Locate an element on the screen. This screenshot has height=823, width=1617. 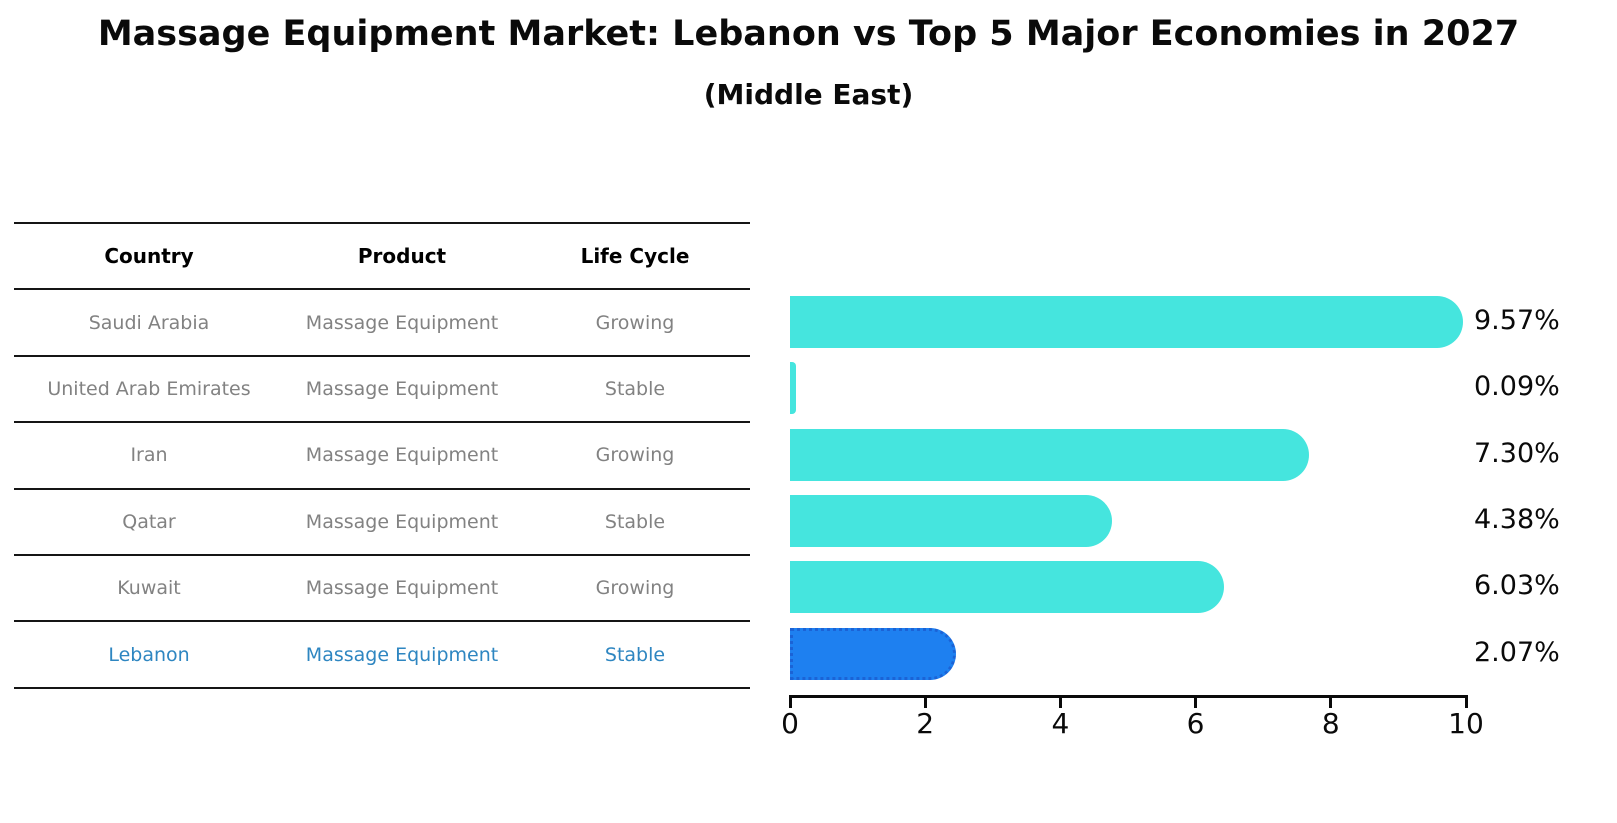
bar-united-arab-emirates is located at coordinates (793, 388).